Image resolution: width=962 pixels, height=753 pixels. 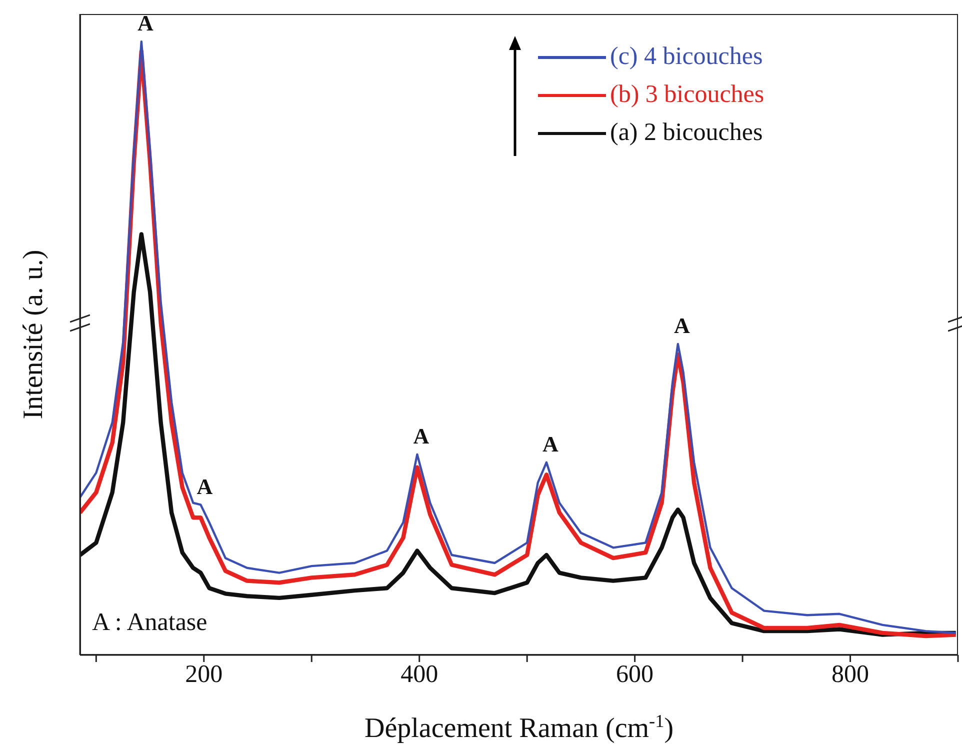 What do you see at coordinates (687, 95) in the screenshot?
I see `legend-label: (b) 3 bicouches` at bounding box center [687, 95].